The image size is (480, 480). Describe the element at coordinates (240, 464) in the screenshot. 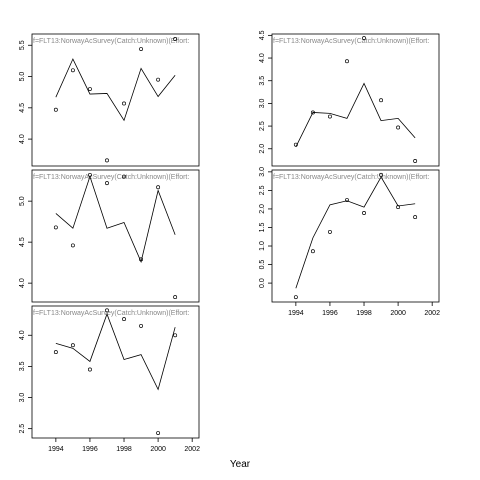

I see `x-axis-label: Year` at that location.